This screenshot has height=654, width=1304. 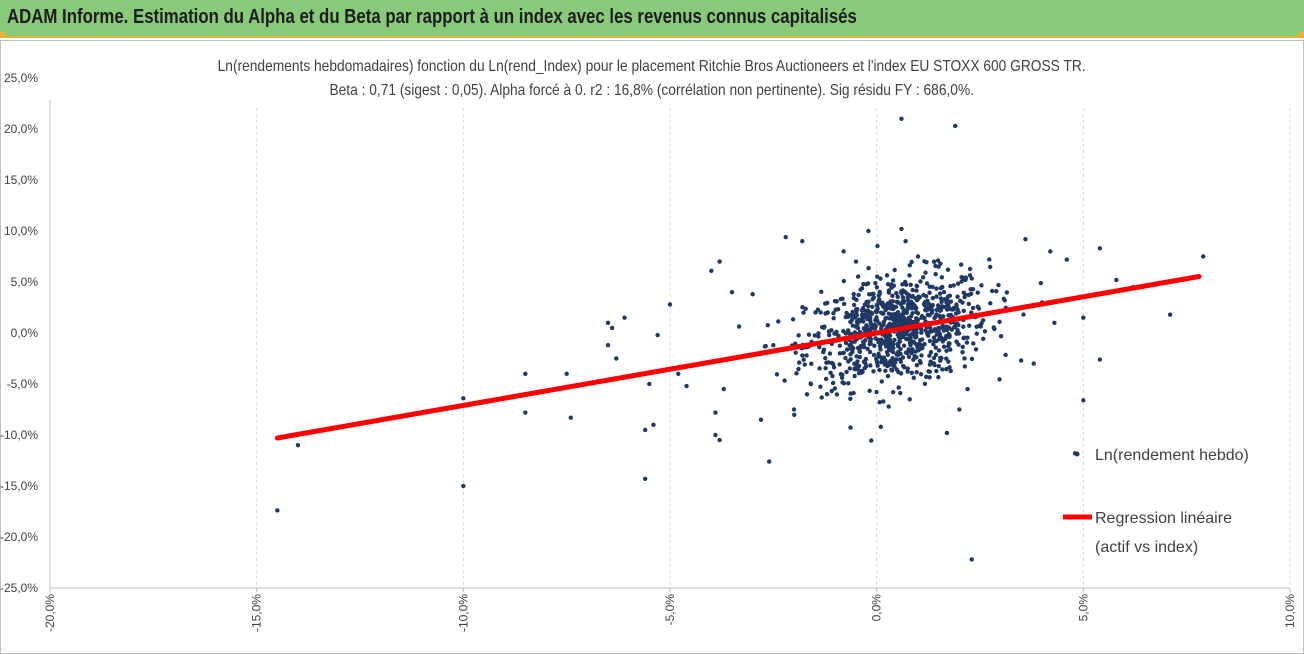 What do you see at coordinates (50, 613) in the screenshot?
I see `x-tick-label: -20,0%` at bounding box center [50, 613].